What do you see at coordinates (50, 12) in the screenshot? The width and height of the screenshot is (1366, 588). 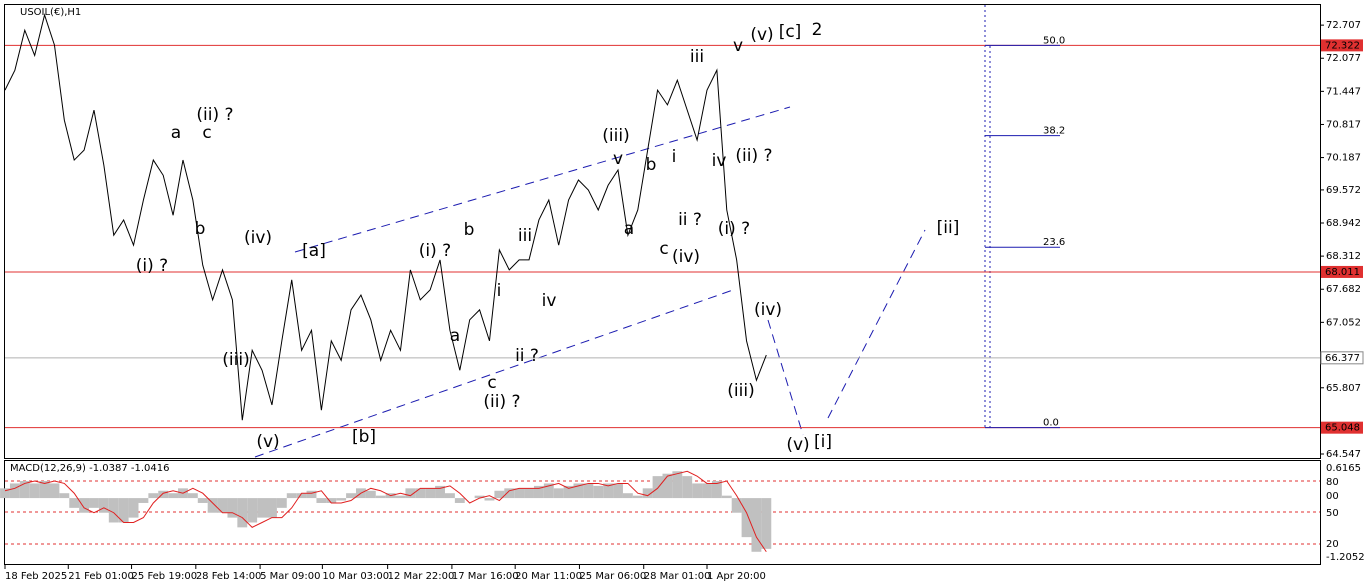 I see `chart-title: USOIL(€),H1` at bounding box center [50, 12].